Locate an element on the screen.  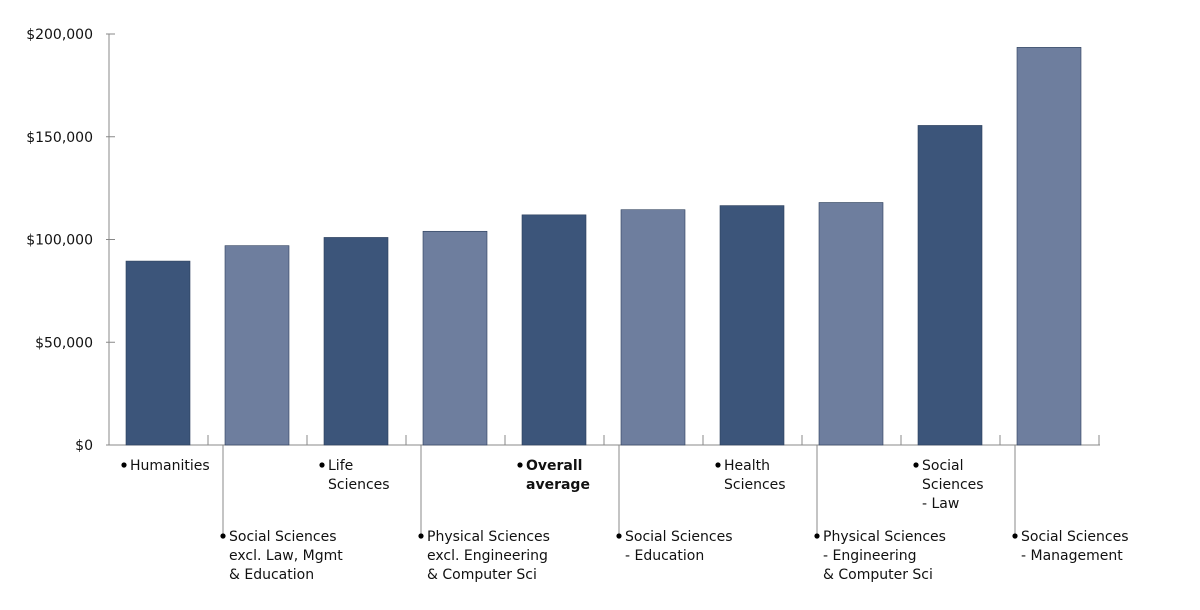
category-label: Health Sciences is located at coordinates (755, 475).